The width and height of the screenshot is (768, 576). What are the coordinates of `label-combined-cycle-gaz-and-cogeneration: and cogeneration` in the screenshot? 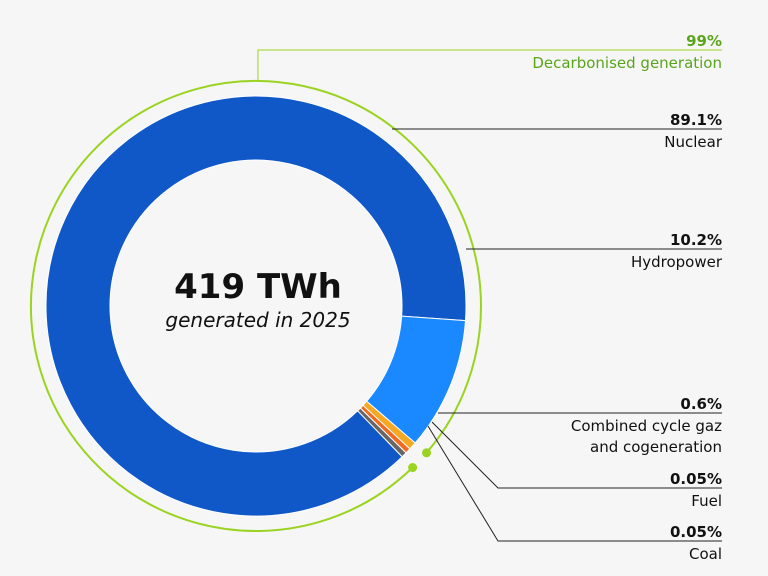 It's located at (656, 447).